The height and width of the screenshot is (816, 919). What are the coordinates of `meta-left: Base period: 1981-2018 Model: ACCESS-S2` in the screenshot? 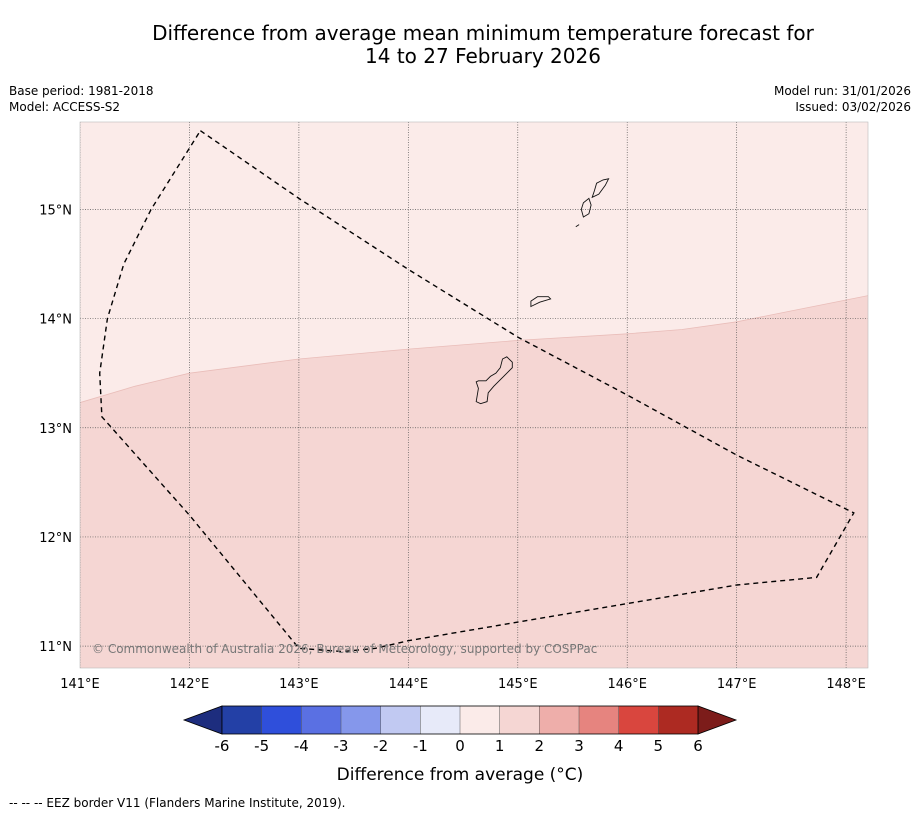 It's located at (81, 99).